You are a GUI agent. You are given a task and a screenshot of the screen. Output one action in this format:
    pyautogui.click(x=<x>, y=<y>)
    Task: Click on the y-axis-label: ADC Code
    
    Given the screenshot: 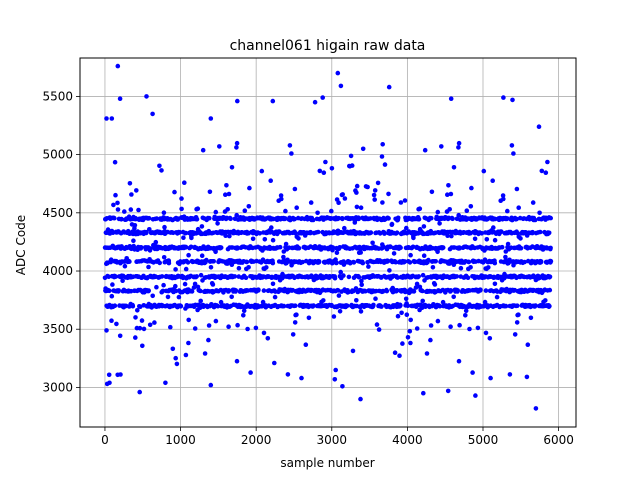 What is the action you would take?
    pyautogui.click(x=21, y=245)
    